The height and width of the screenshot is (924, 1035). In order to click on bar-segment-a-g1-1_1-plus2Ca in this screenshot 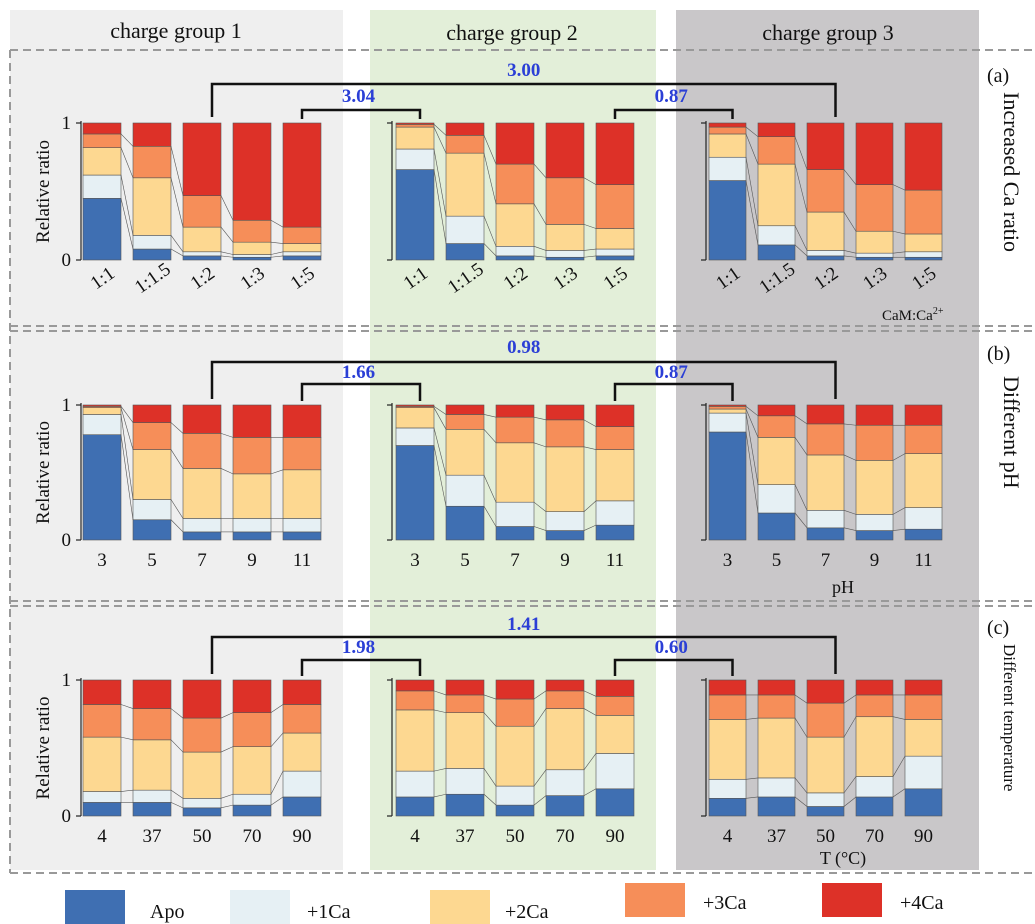, I will do `click(102, 161)`.